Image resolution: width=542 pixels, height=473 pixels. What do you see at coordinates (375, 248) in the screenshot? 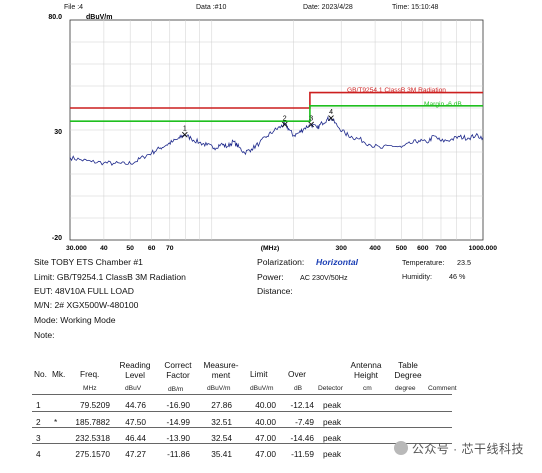
I see `x-tick-label: 400` at bounding box center [375, 248].